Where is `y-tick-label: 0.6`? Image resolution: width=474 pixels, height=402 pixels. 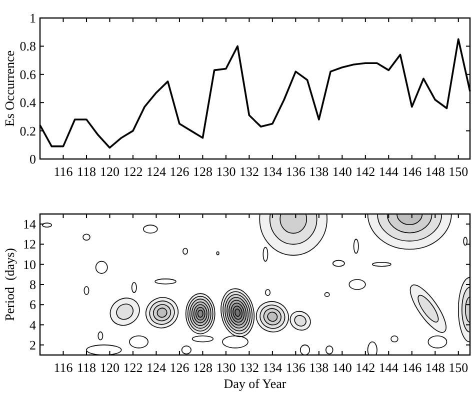
y-tick-label: 0.6 is located at coordinates (28, 74).